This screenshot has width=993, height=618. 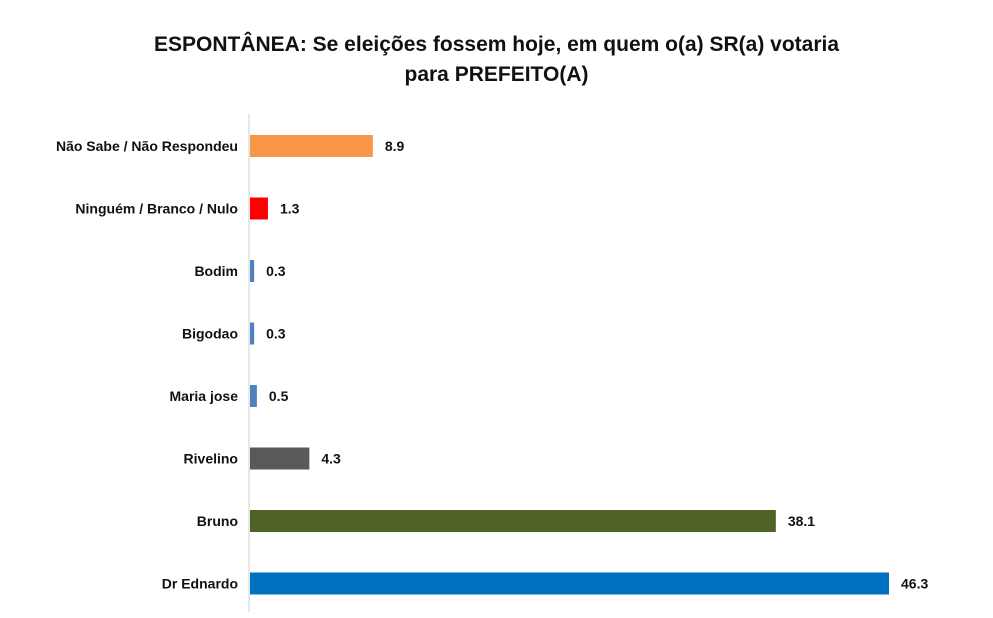 I want to click on category-label: Dr Ednardo, so click(x=200, y=584).